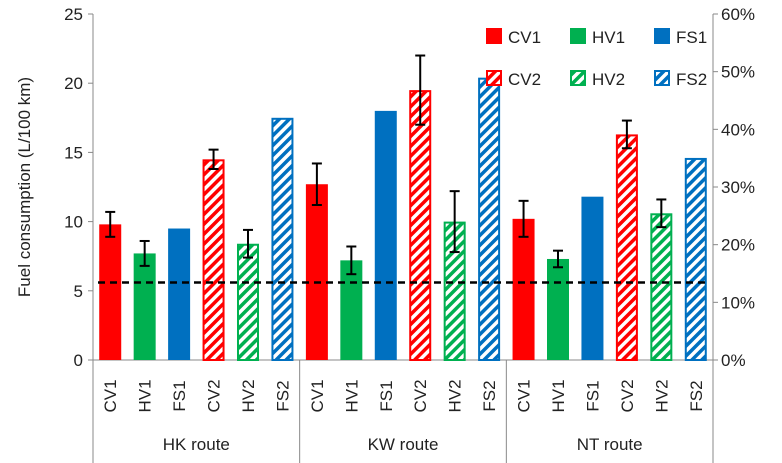 Image resolution: width=782 pixels, height=463 pixels. I want to click on legend-swatch-fs1, so click(662, 36).